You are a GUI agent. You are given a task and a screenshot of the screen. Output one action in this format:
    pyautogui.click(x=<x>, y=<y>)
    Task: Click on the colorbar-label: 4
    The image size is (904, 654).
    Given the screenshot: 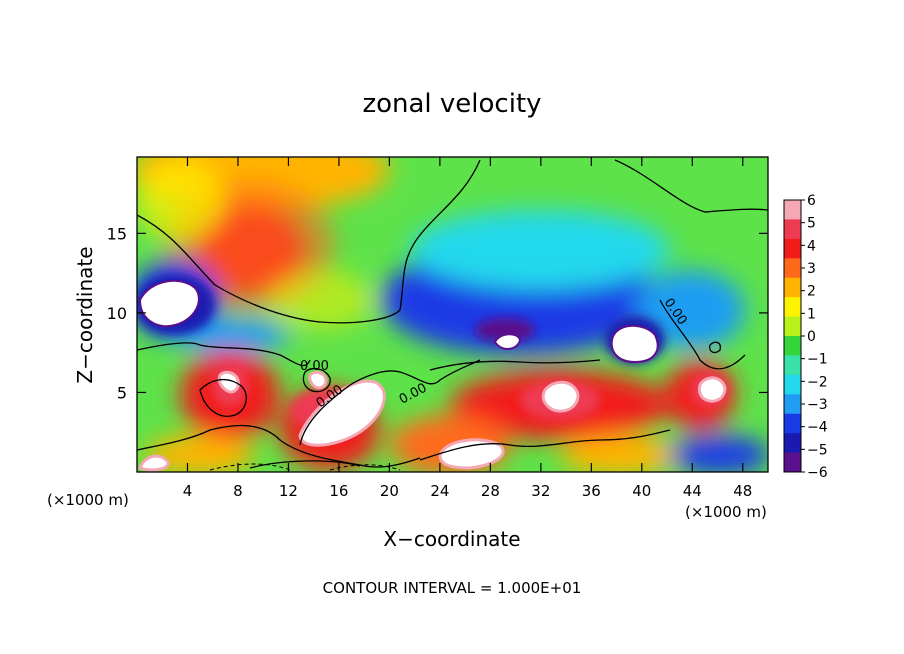 What is the action you would take?
    pyautogui.click(x=811, y=246)
    